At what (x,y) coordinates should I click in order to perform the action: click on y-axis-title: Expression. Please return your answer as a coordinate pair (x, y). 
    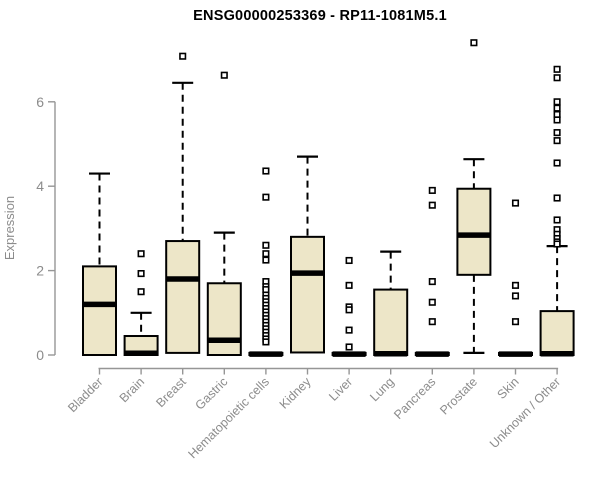
    Looking at the image, I should click on (9, 228).